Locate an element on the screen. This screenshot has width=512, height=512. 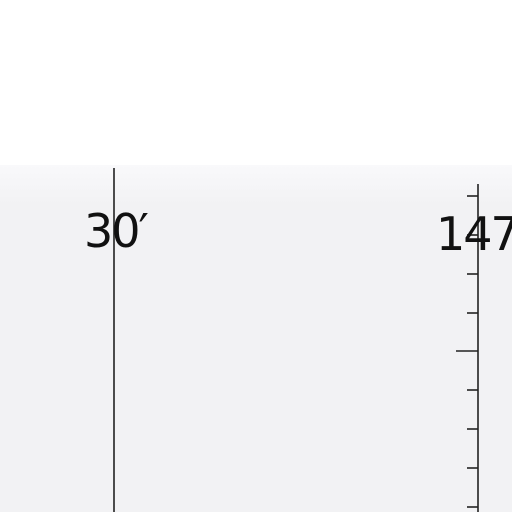
meridian-label-right: 147 is located at coordinates (474, 234).